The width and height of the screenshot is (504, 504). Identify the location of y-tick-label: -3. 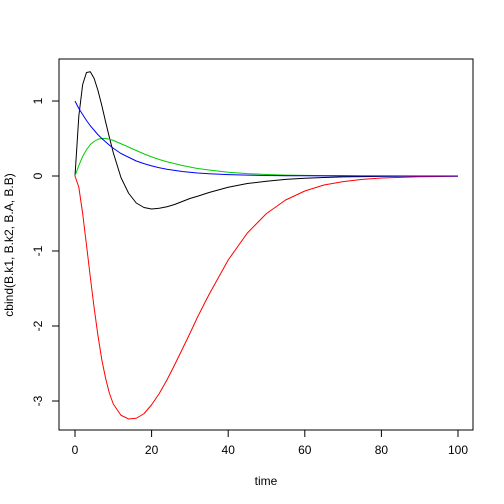
(38, 400).